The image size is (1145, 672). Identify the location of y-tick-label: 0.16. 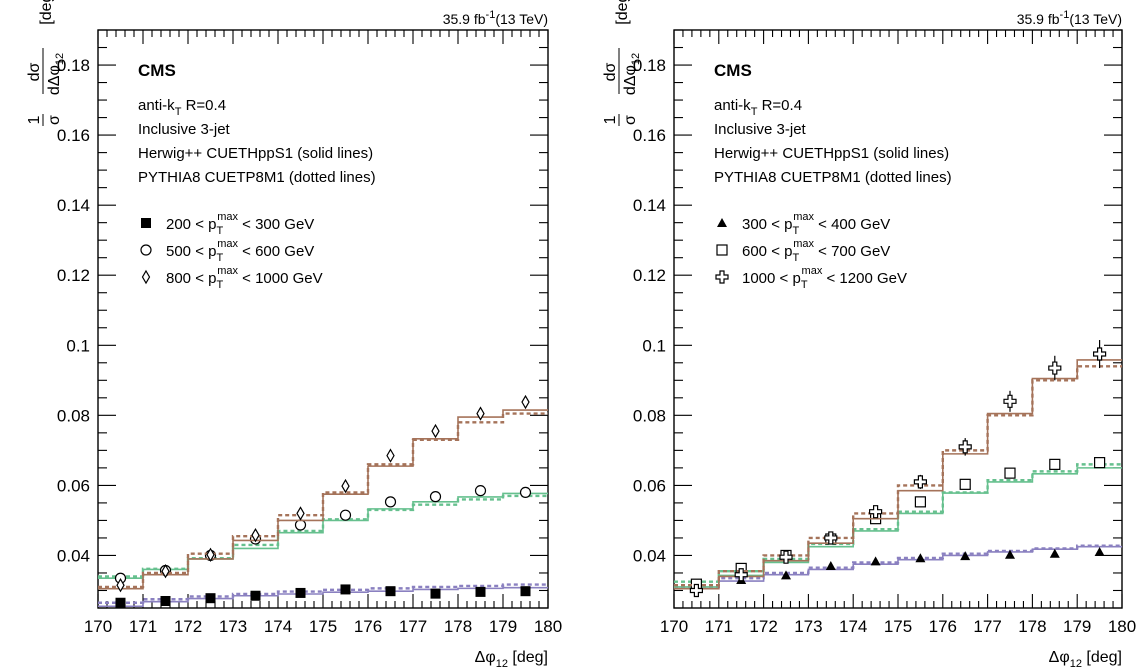
(649, 135).